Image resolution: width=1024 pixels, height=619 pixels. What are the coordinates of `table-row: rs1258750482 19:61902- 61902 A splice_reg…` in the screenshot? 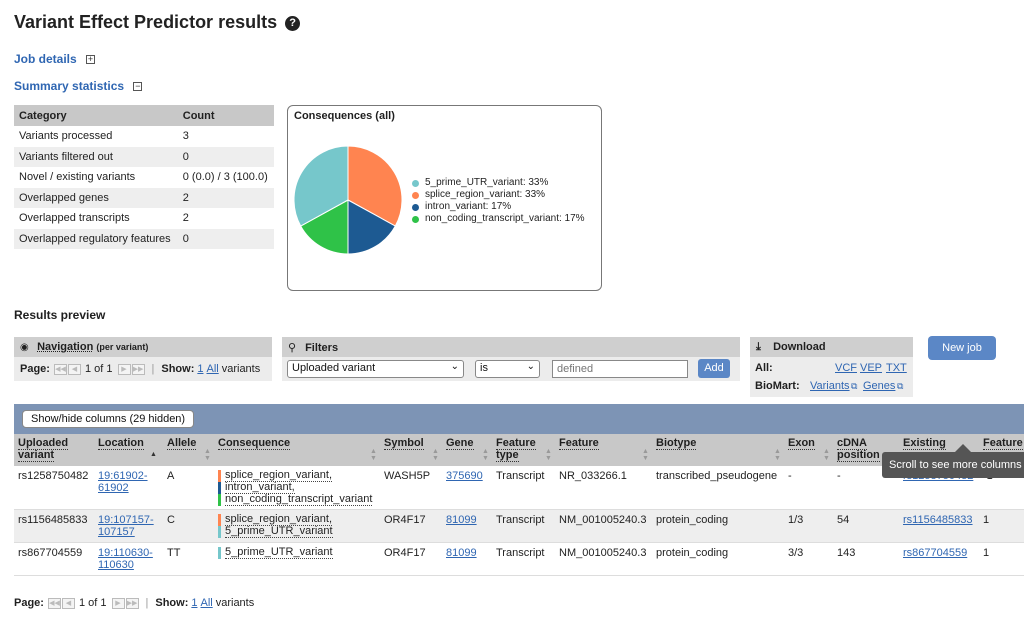 It's located at (519, 488).